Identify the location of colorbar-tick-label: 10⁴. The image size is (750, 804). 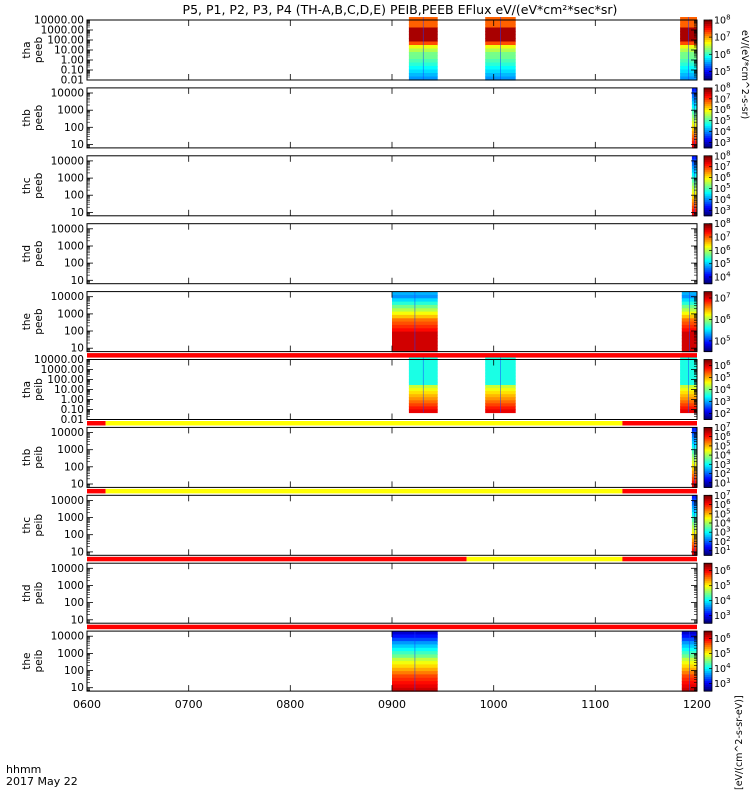
(722, 668).